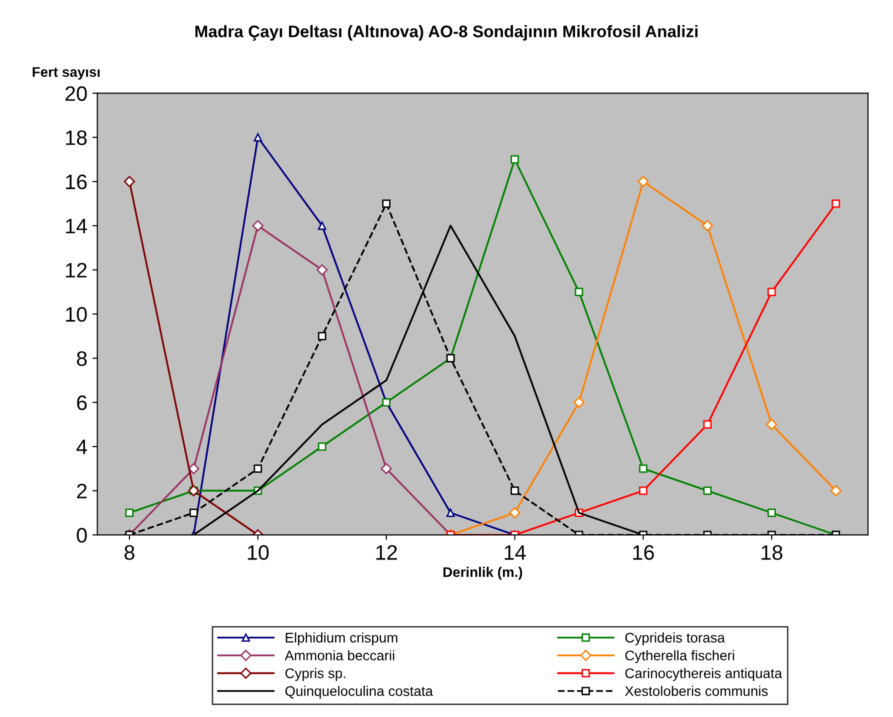 The image size is (893, 717). What do you see at coordinates (386, 552) in the screenshot?
I see `x-tick-label: 12` at bounding box center [386, 552].